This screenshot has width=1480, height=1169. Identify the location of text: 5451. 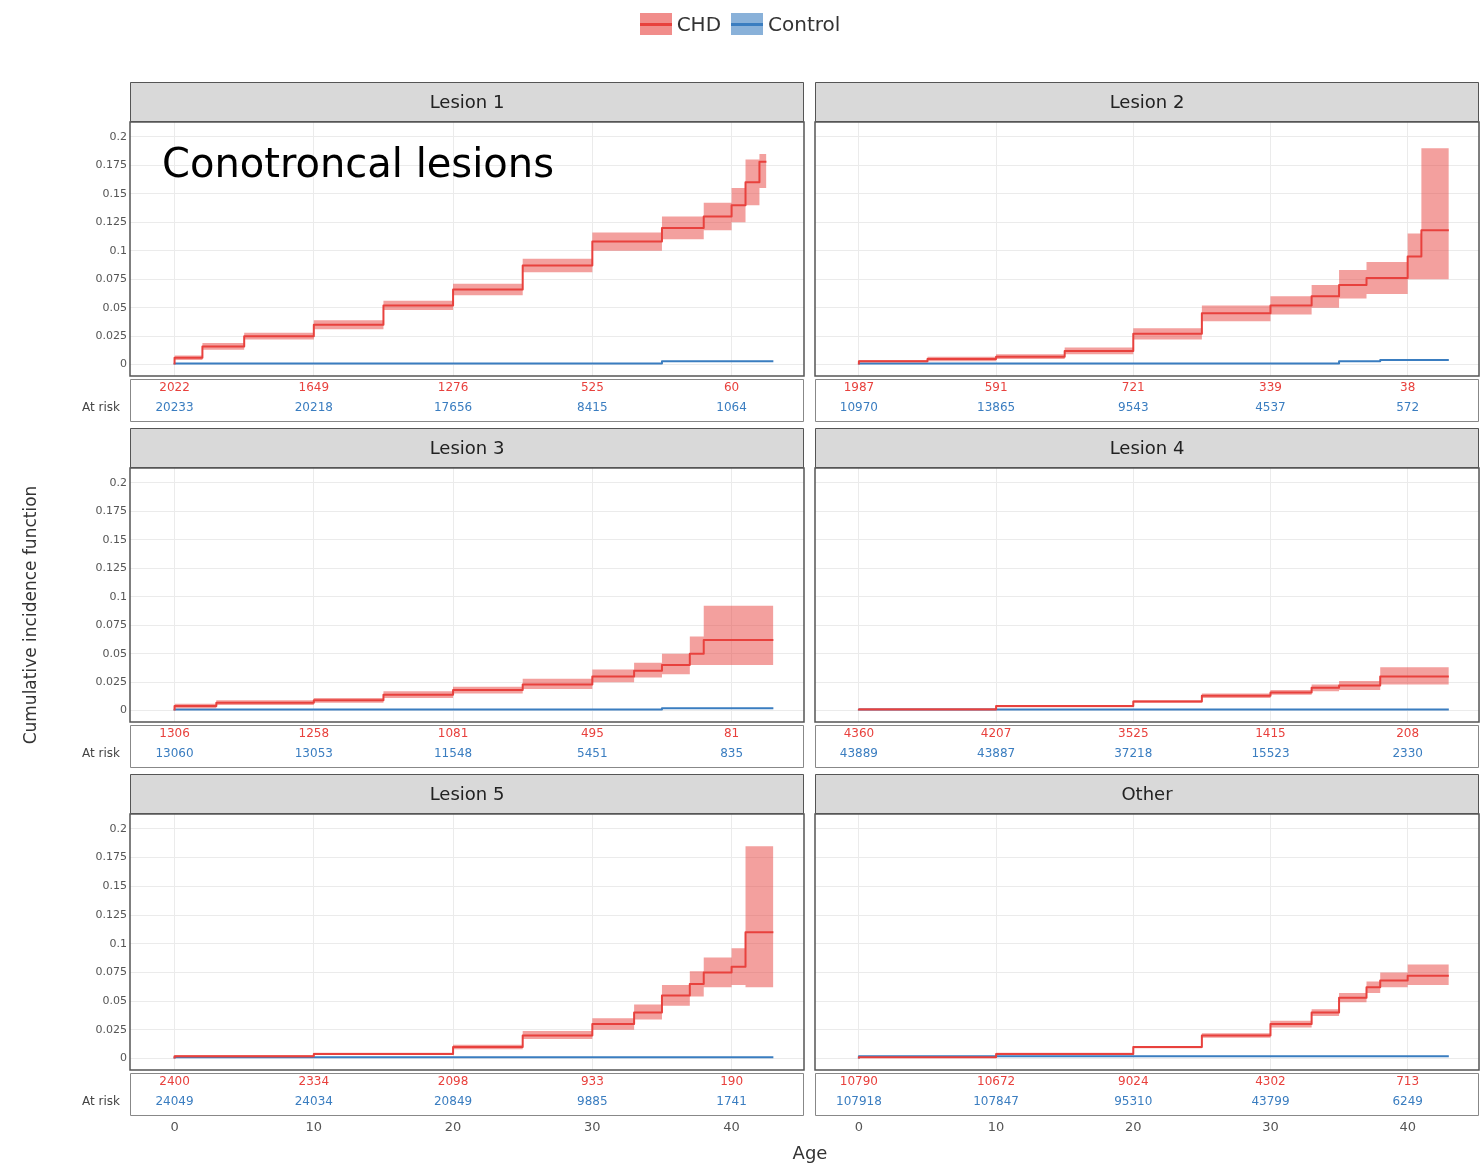
(592, 753).